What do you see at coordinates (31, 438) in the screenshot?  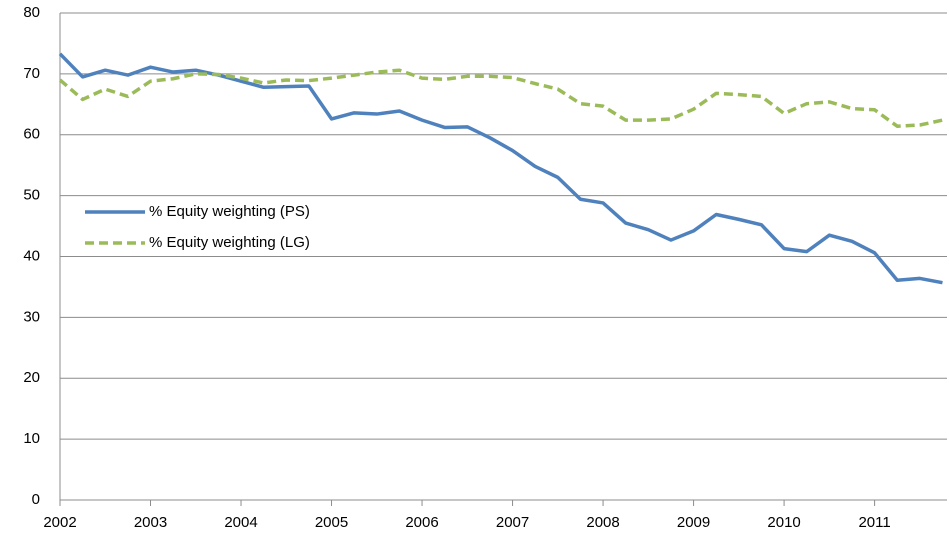 I see `y-tick-label: 10` at bounding box center [31, 438].